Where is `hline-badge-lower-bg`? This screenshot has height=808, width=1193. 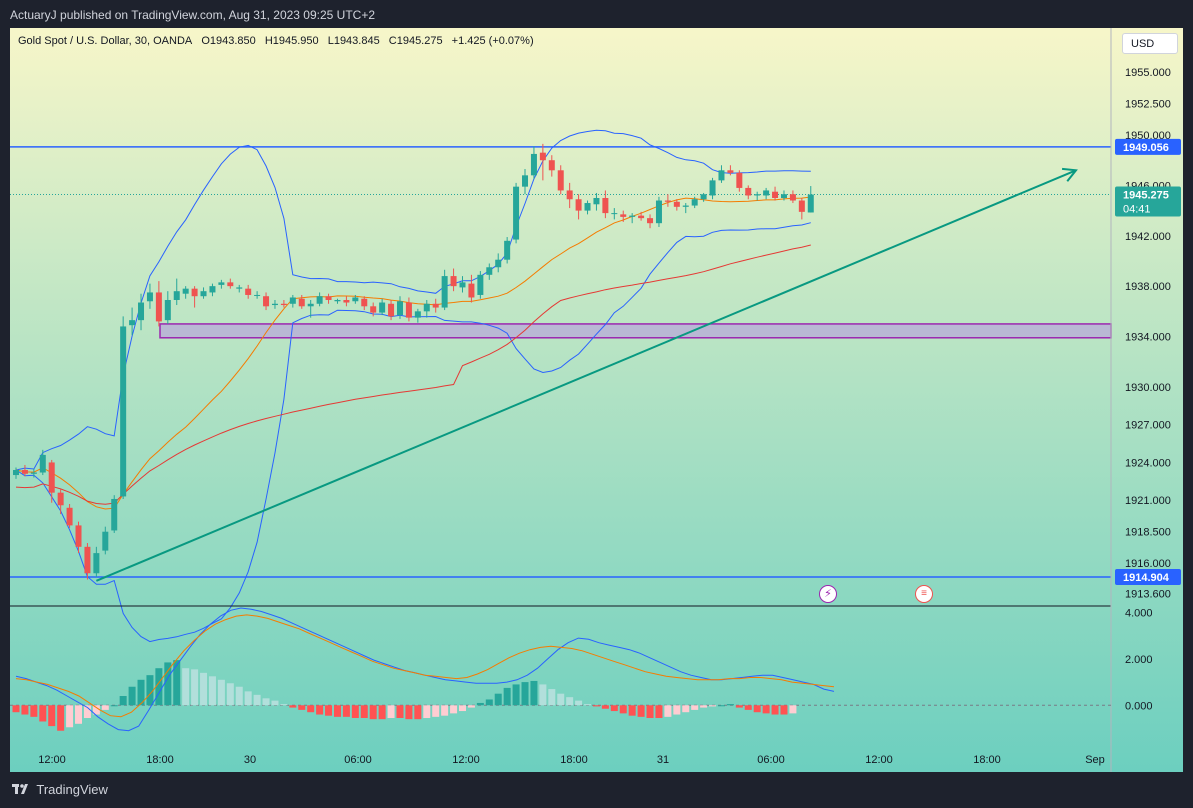 hline-badge-lower-bg is located at coordinates (1148, 576).